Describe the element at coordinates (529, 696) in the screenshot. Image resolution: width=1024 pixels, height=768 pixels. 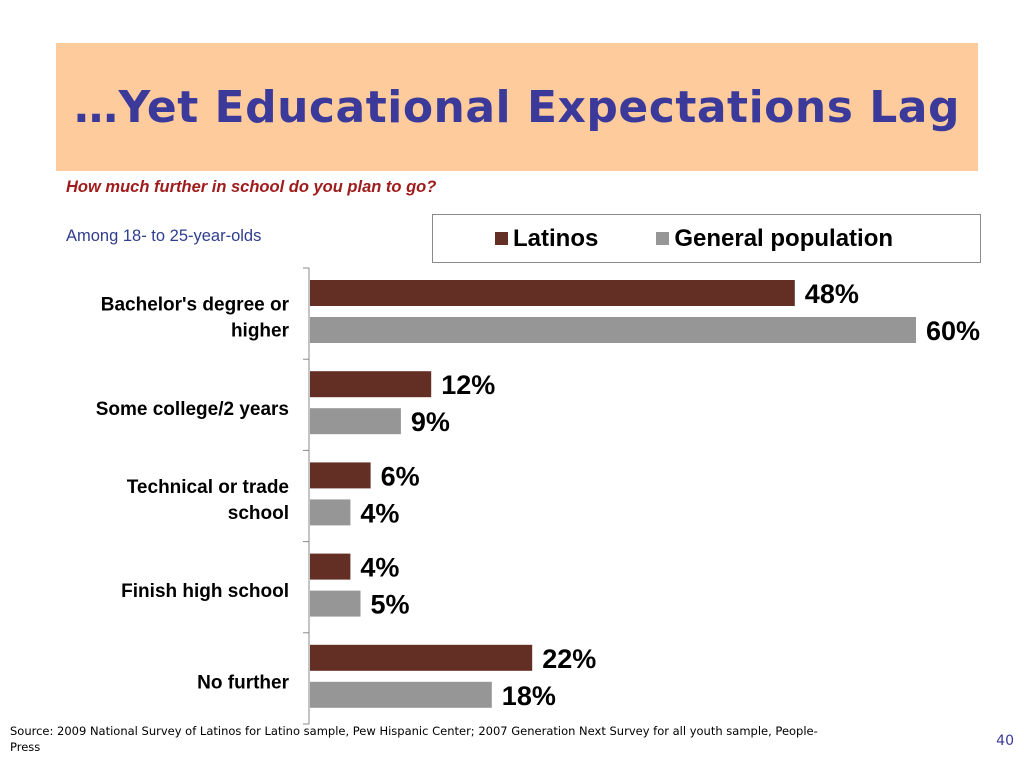
I see `data-label: 18%` at that location.